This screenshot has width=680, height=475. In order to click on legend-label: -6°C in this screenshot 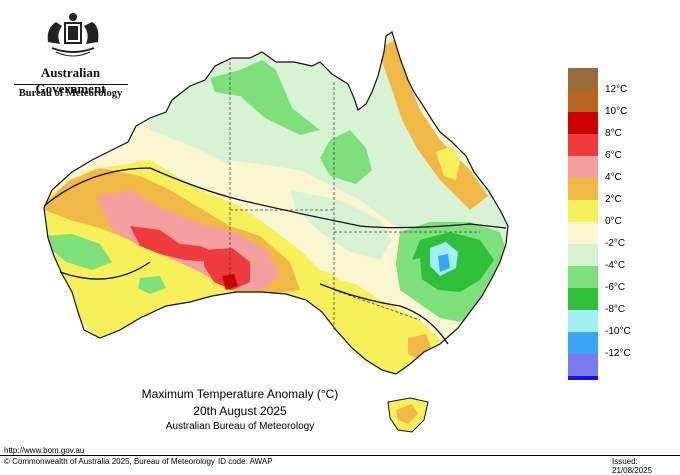, I will do `click(615, 287)`.